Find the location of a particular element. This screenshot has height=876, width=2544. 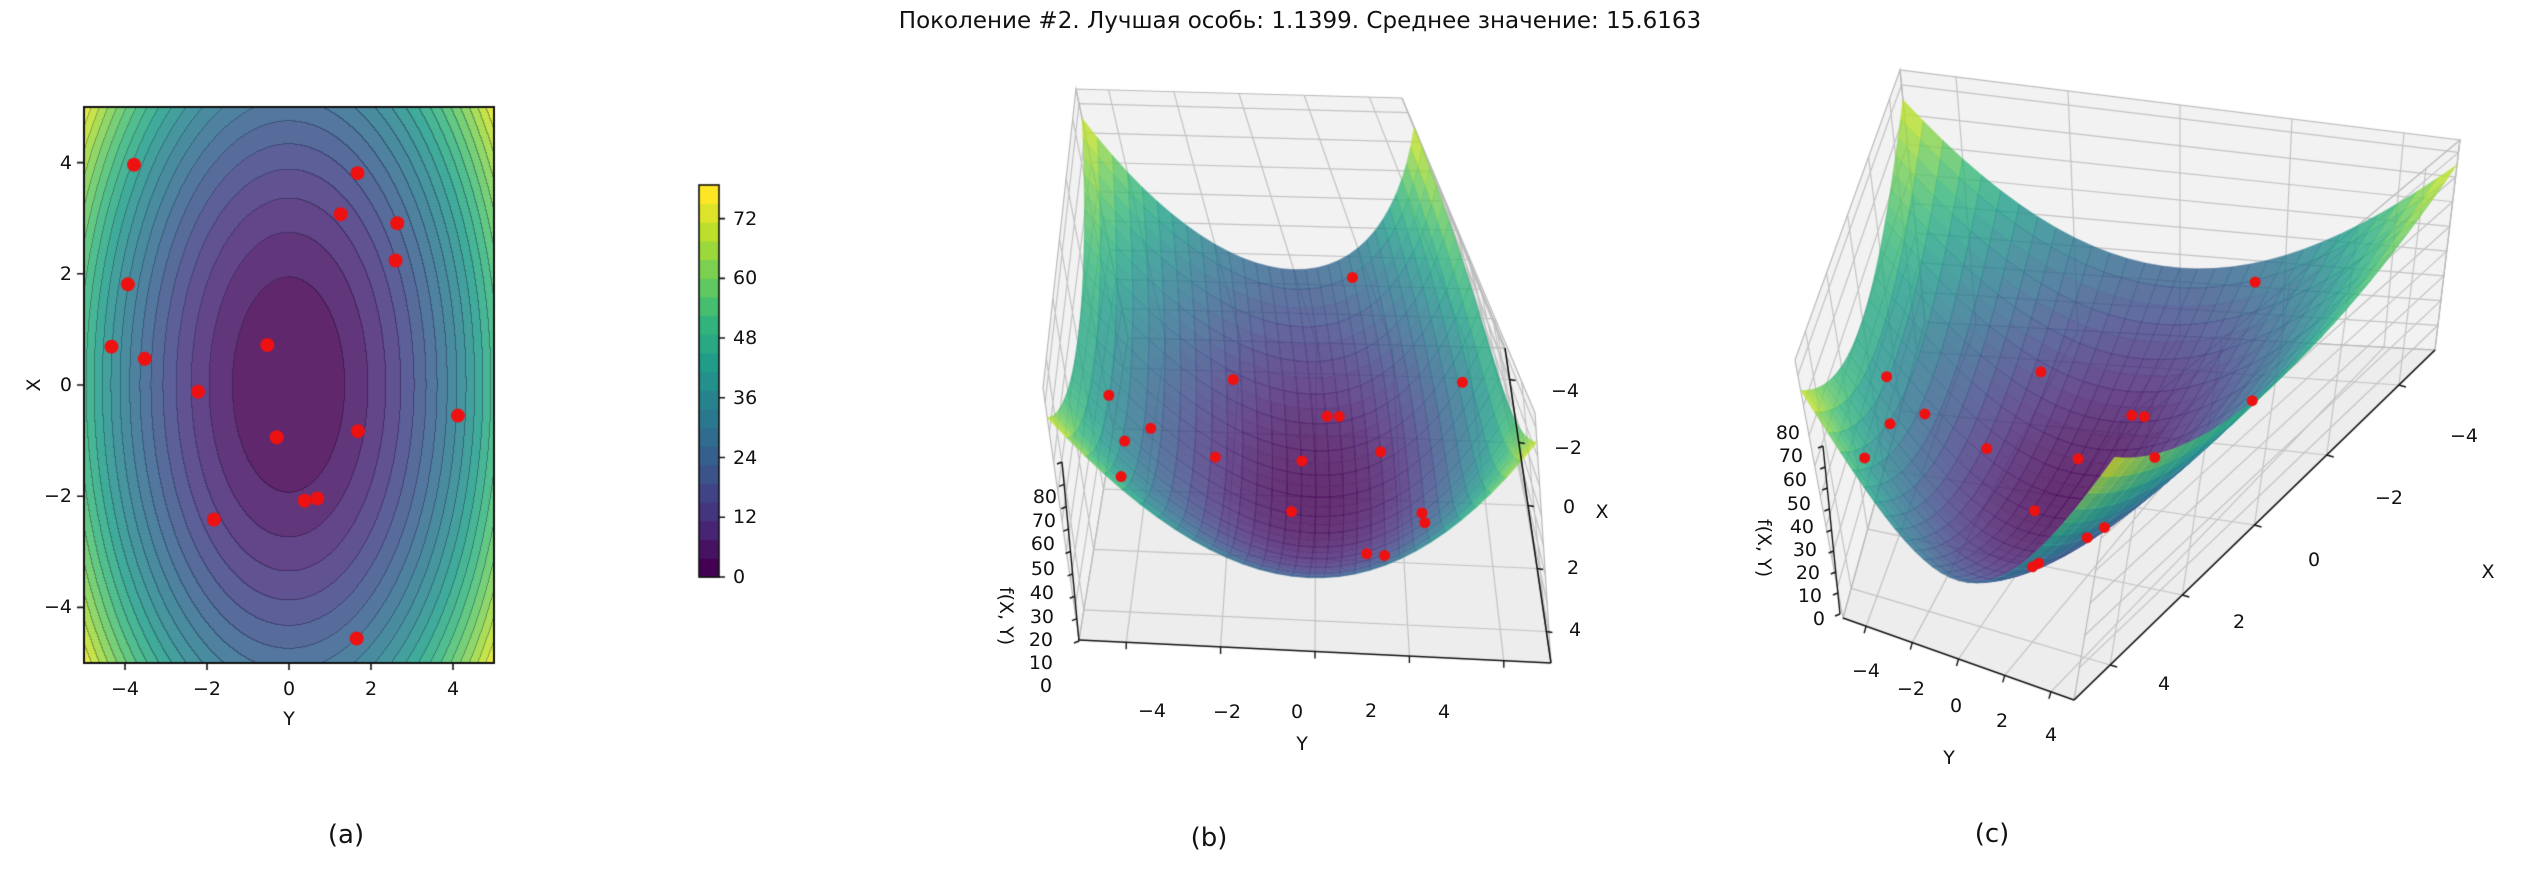

c-x2axis-label: X is located at coordinates (2488, 572).